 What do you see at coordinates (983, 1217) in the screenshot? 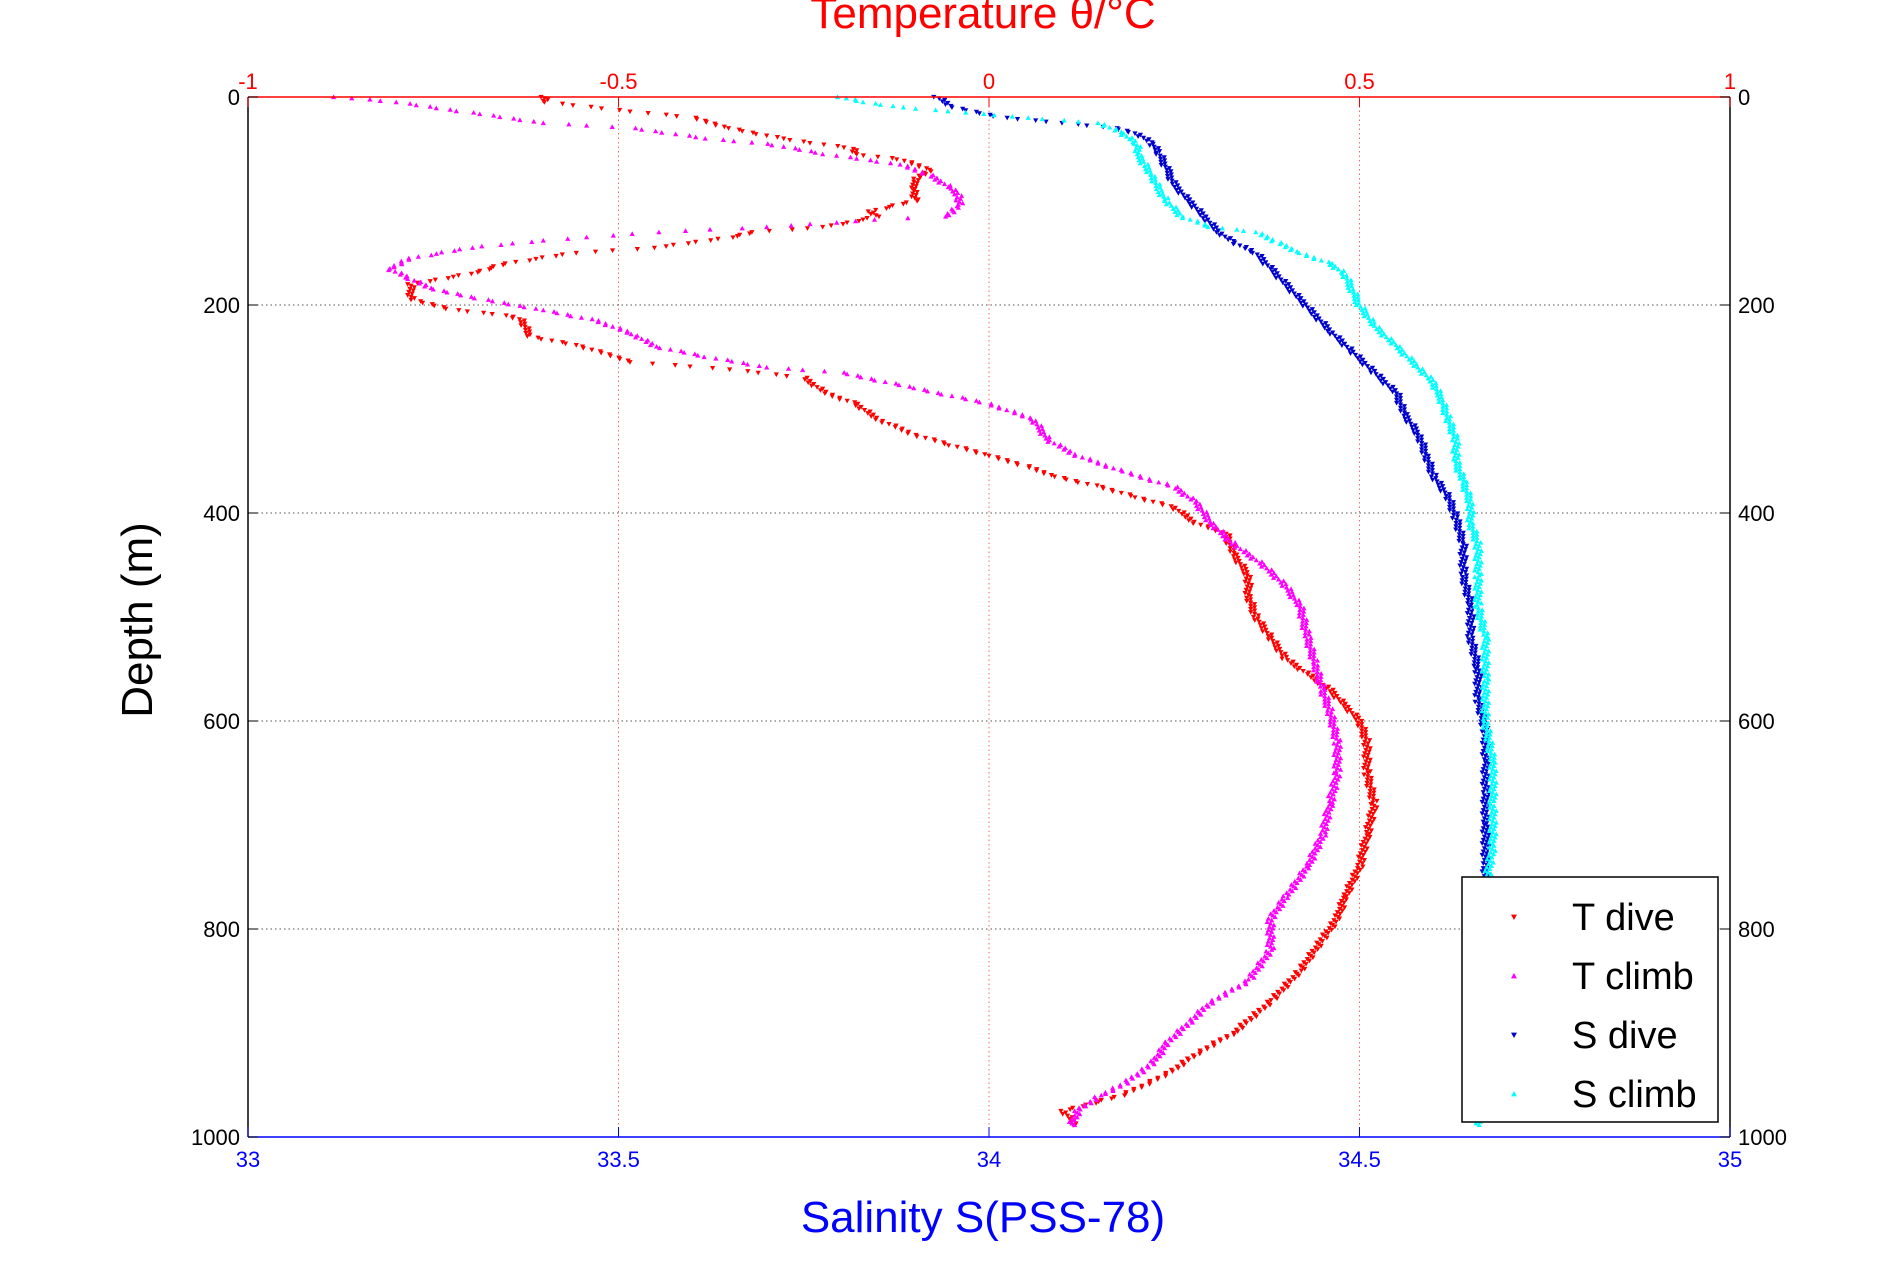
I see `x-axis-label: Salinity S(PSS-78)` at bounding box center [983, 1217].